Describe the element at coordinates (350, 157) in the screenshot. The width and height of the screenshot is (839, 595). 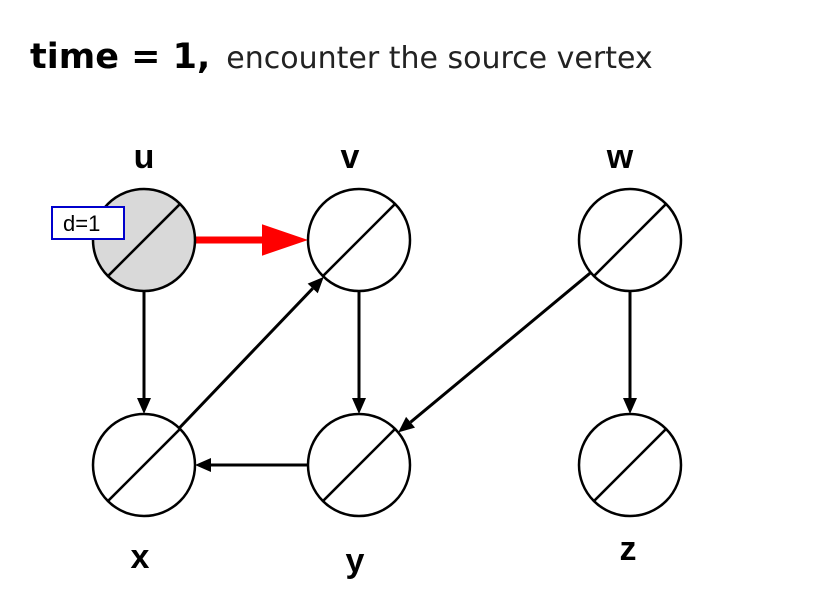
I see `vertex-label-v: v` at that location.